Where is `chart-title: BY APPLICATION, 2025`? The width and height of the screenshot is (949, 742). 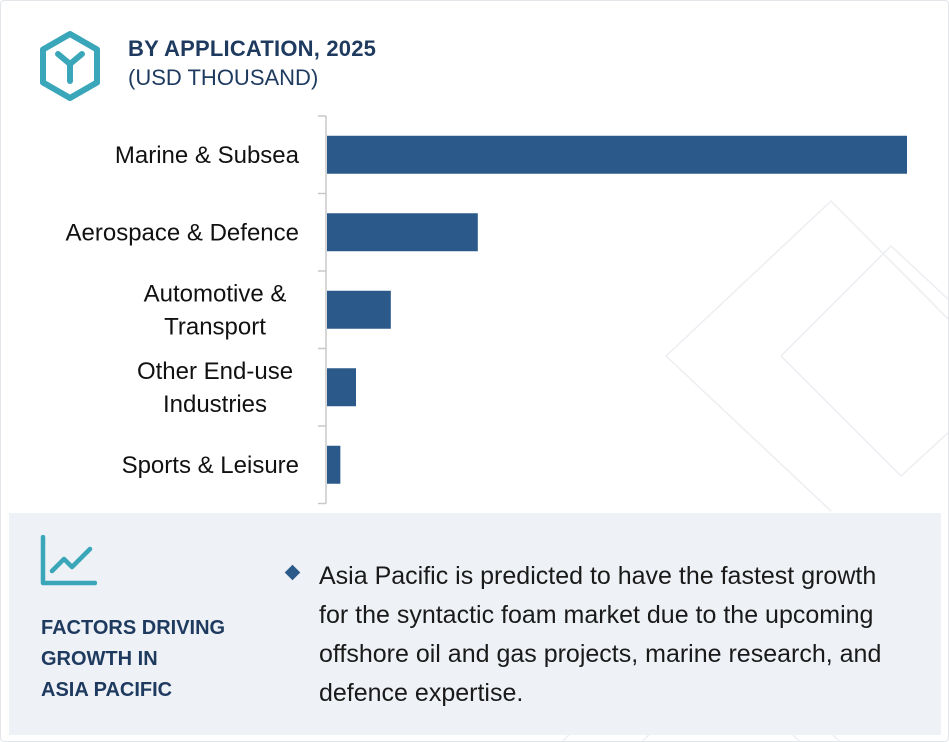
chart-title: BY APPLICATION, 2025 is located at coordinates (252, 48).